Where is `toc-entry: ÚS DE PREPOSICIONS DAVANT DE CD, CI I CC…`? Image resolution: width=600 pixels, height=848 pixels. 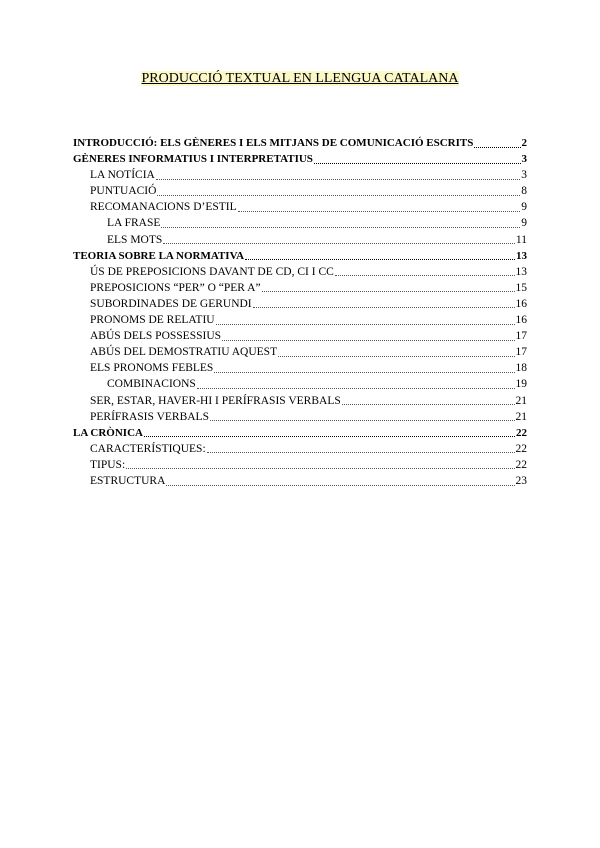 toc-entry: ÚS DE PREPOSICIONS DAVANT DE CD, CI I CC… is located at coordinates (300, 272).